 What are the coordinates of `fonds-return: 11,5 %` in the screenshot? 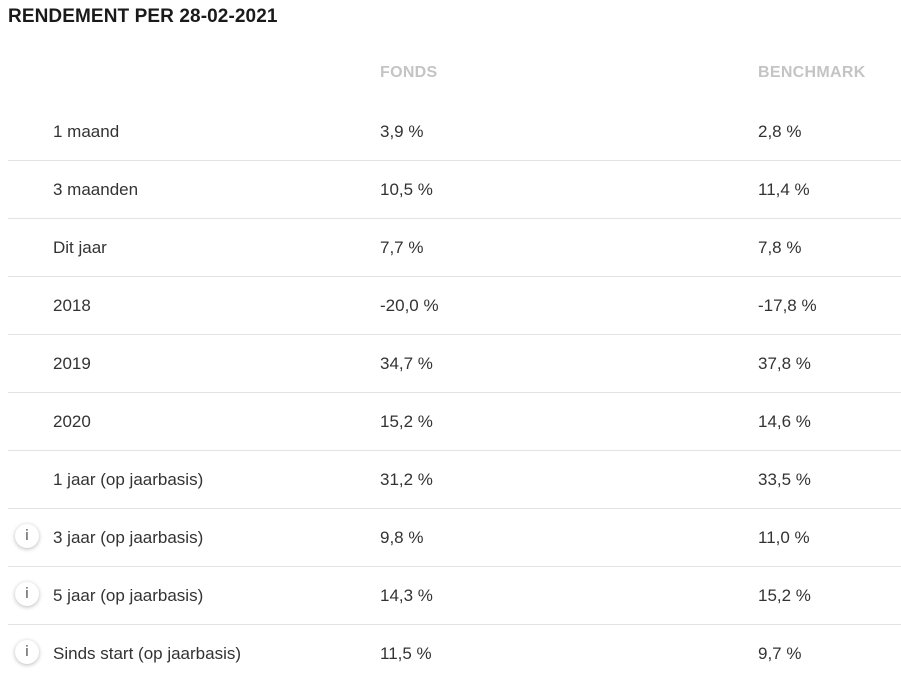 It's located at (406, 653).